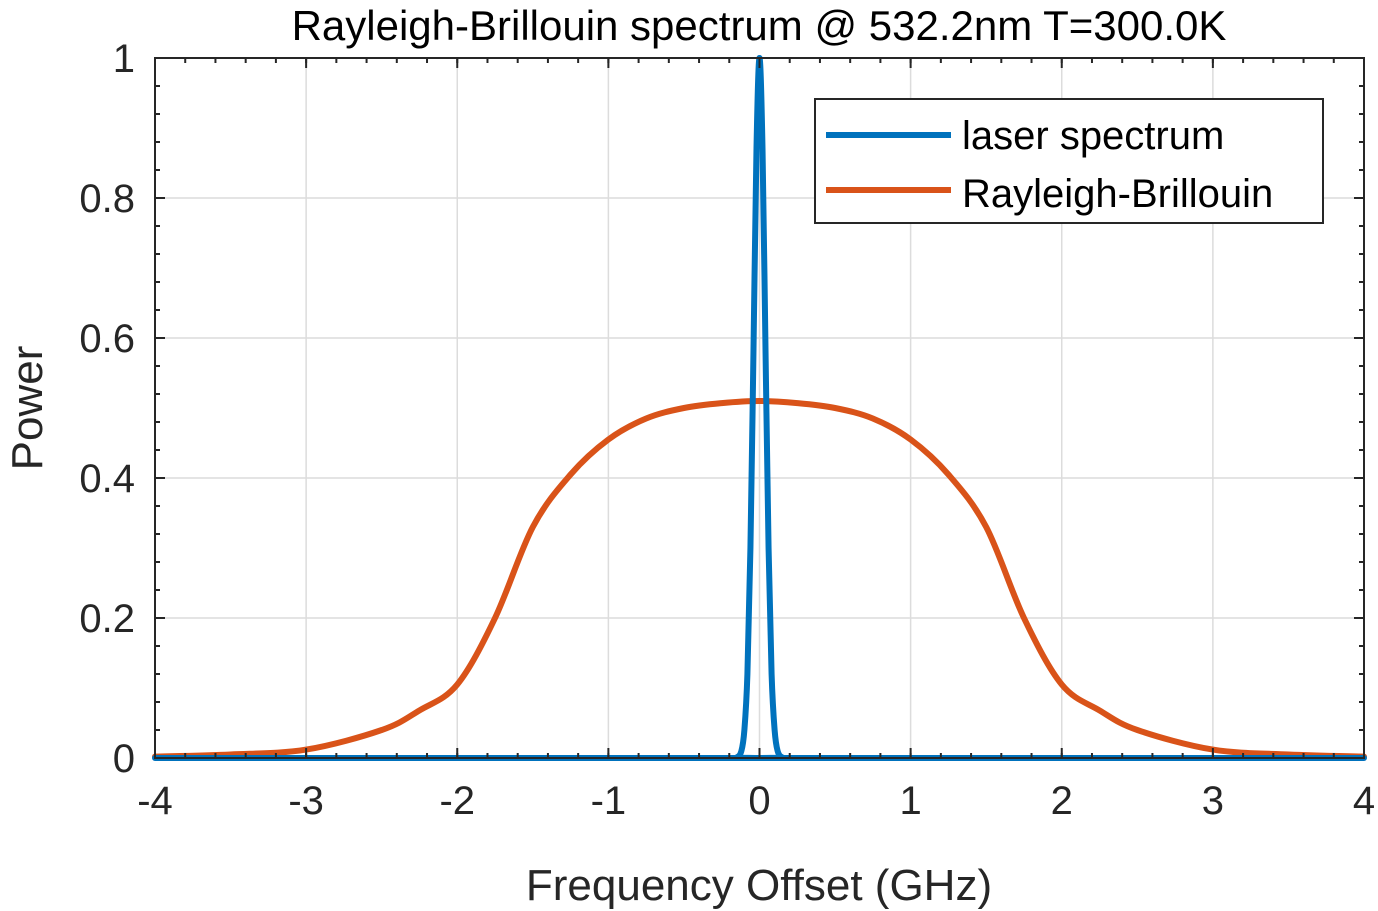 The height and width of the screenshot is (911, 1378). I want to click on y-tick-label: 0.2, so click(107, 619).